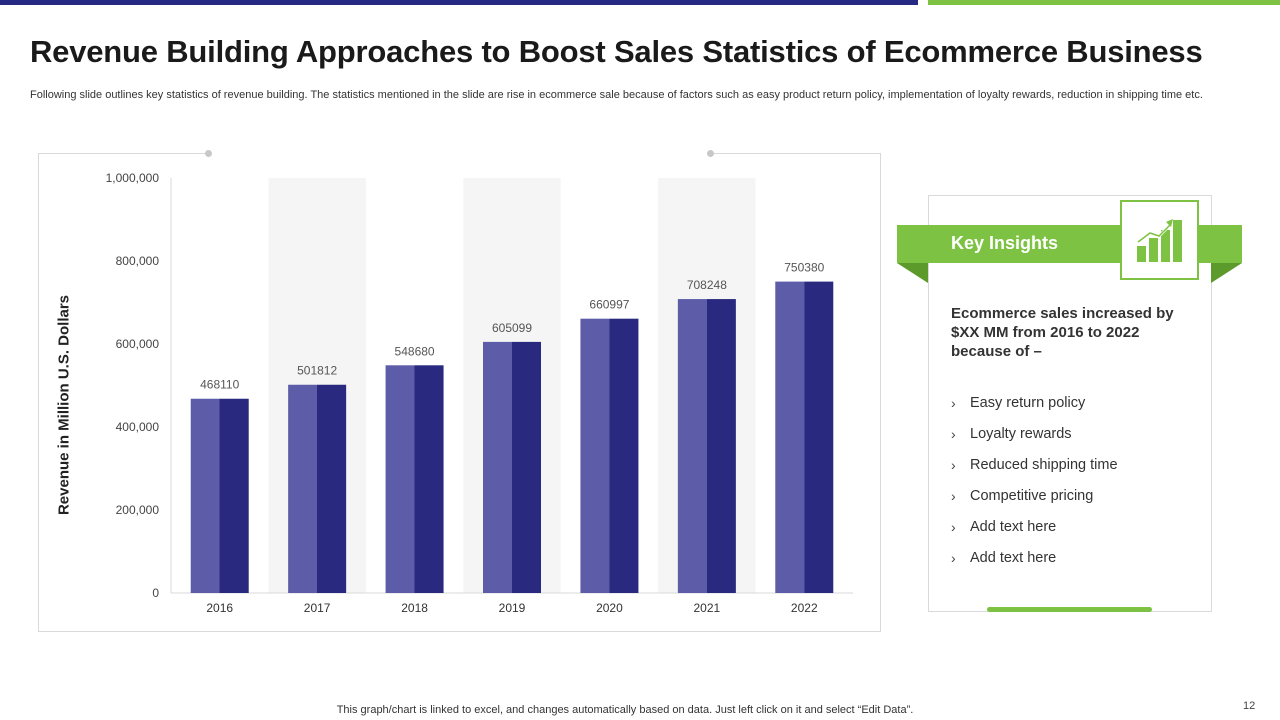 Image resolution: width=1280 pixels, height=720 pixels. I want to click on x-tick-label: 2016, so click(219, 608).